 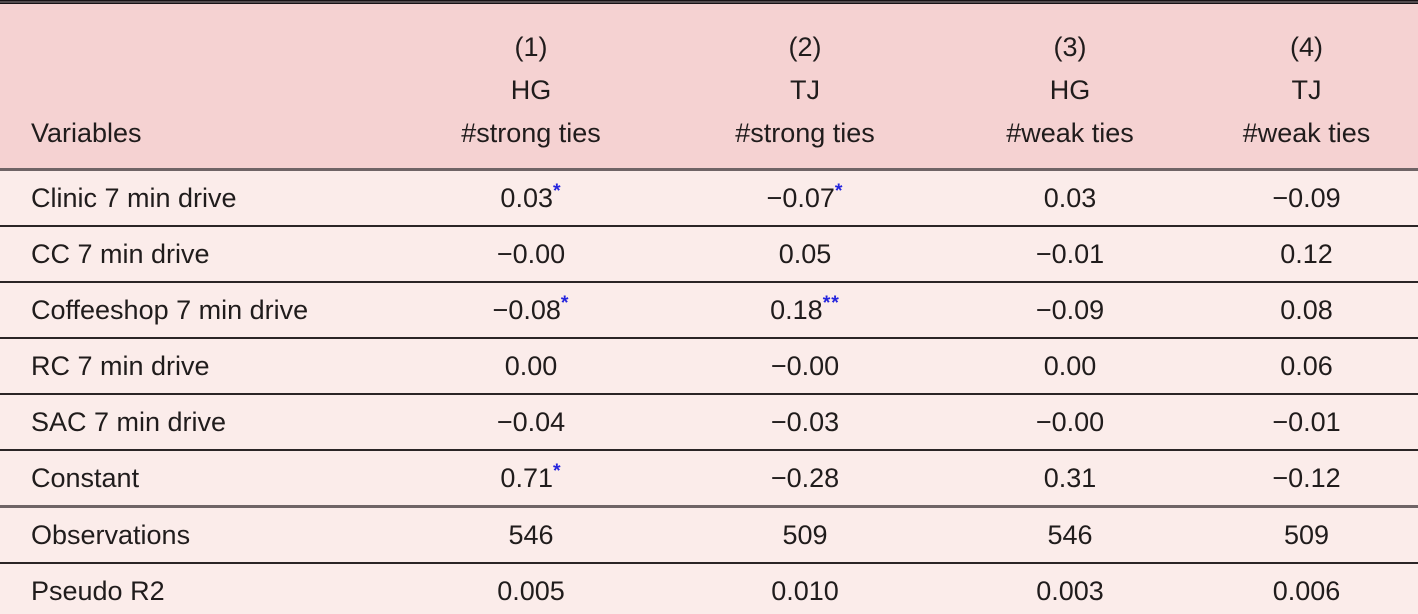 I want to click on coefficient-value: −0.12, so click(x=1306, y=477).